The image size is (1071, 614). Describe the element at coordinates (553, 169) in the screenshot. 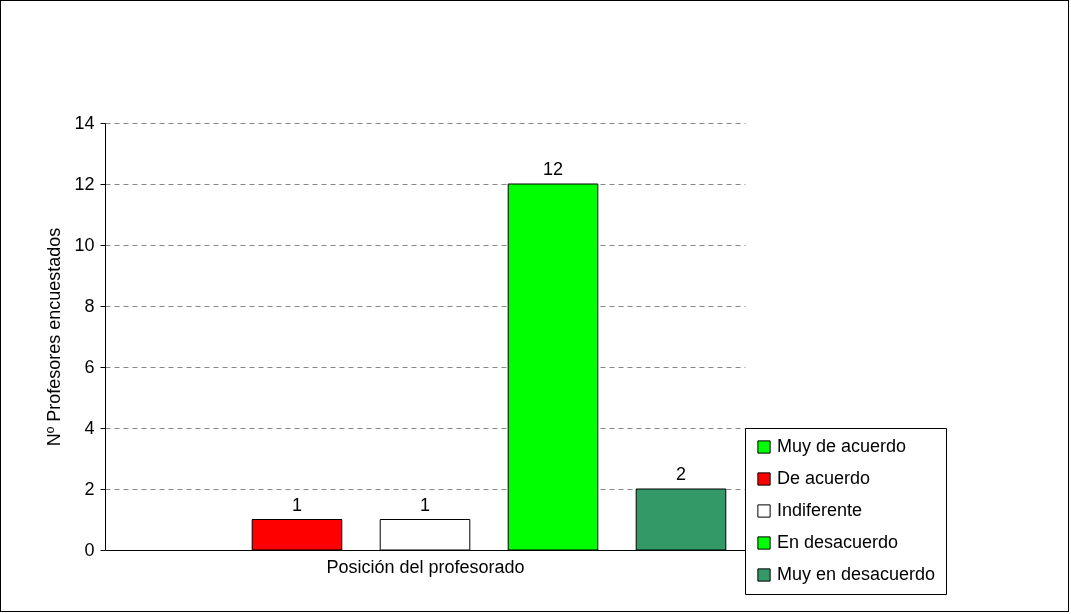

I see `data-label: 12` at that location.